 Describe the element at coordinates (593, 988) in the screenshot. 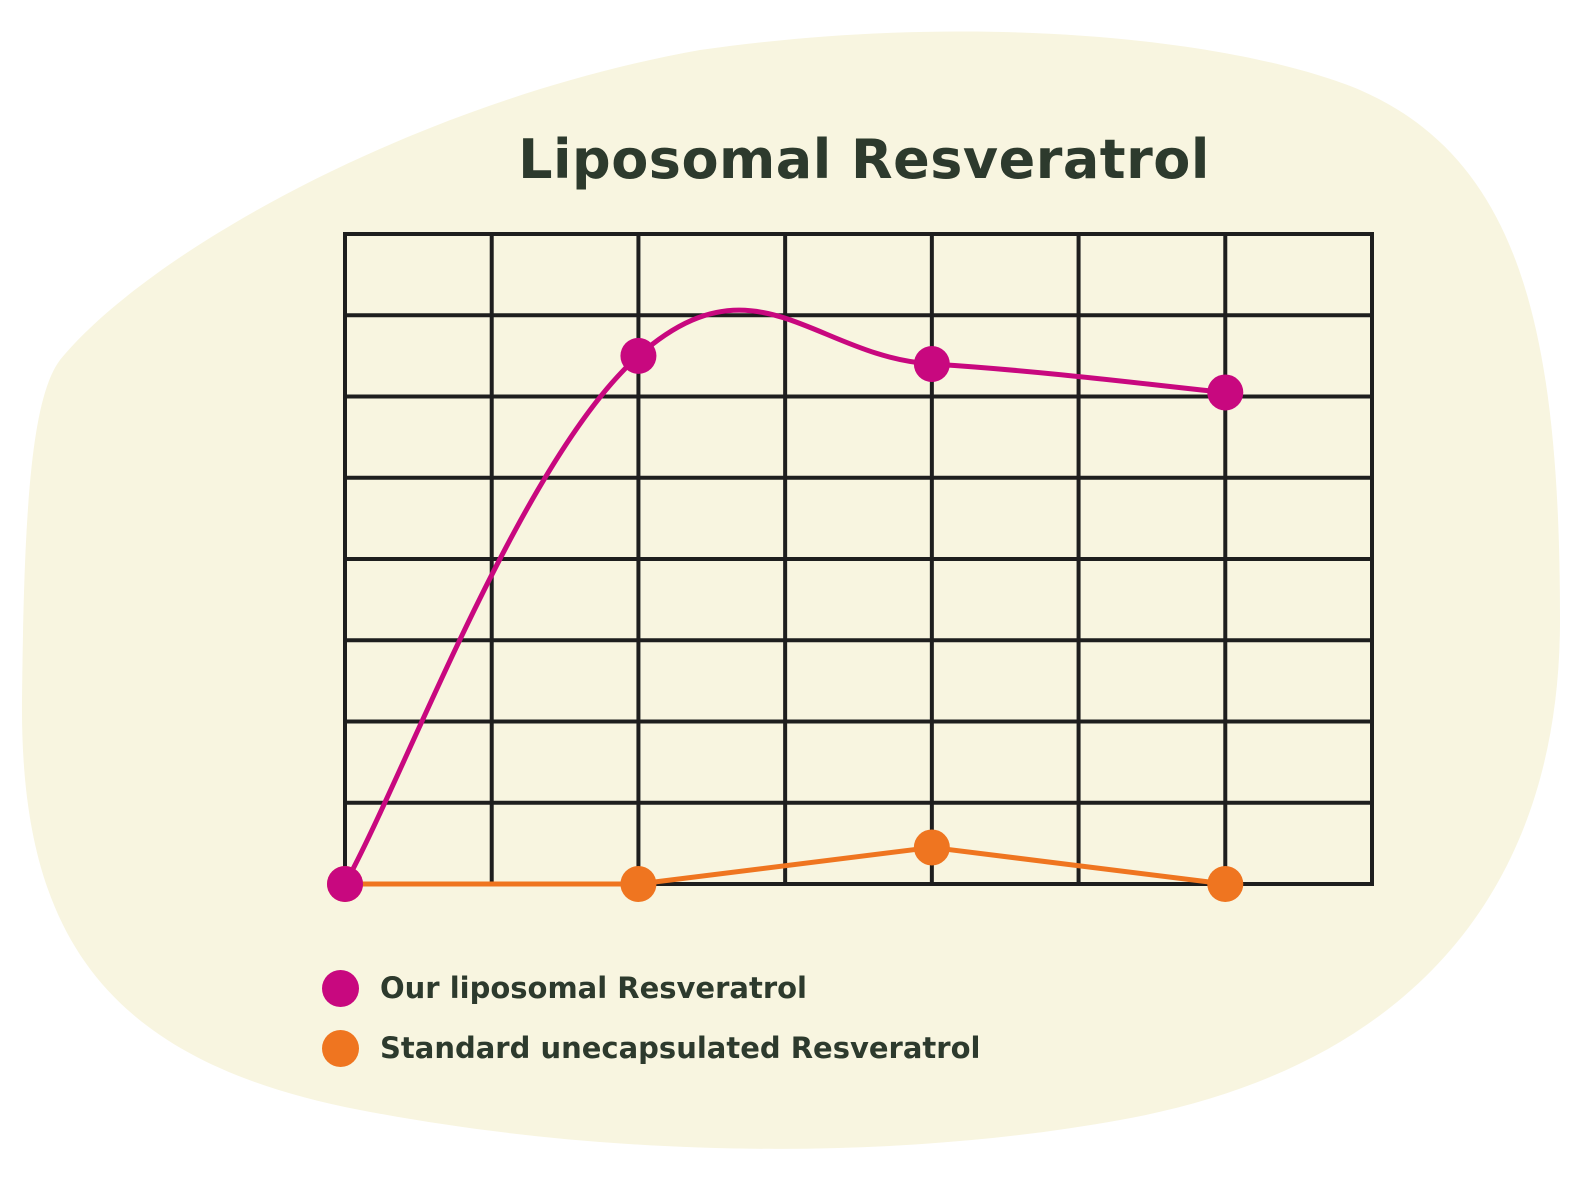

I see `legend-label-liposomal: Our liposomal Resveratrol` at that location.